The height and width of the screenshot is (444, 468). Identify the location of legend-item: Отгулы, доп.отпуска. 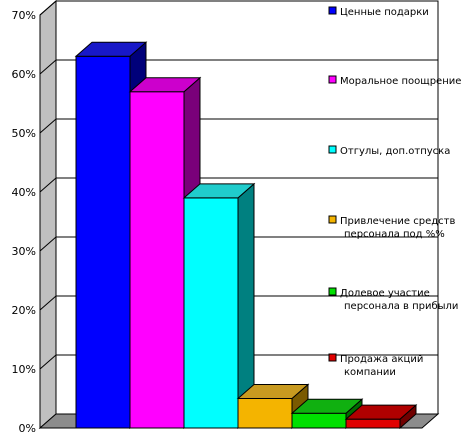
(389, 151).